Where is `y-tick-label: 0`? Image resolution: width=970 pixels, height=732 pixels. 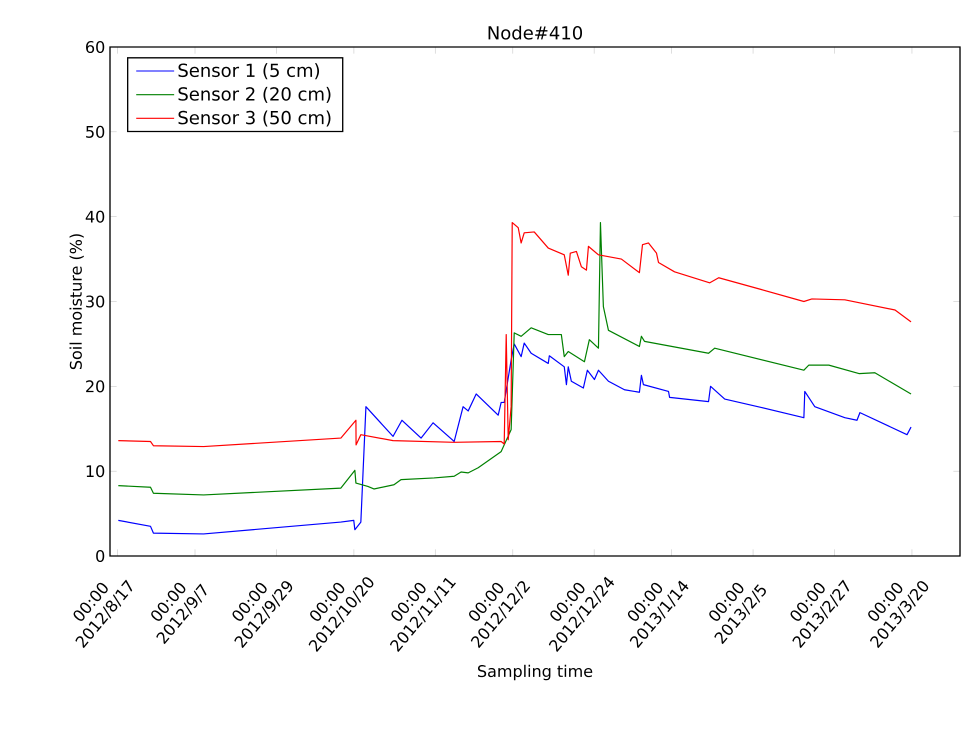 y-tick-label: 0 is located at coordinates (100, 556).